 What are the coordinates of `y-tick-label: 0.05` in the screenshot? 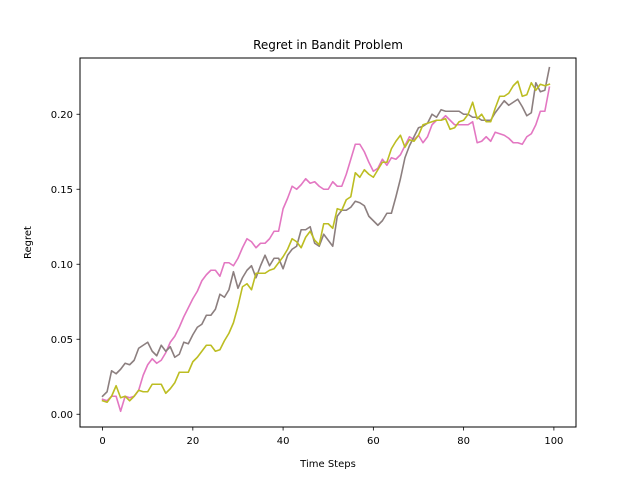 It's located at (62, 340).